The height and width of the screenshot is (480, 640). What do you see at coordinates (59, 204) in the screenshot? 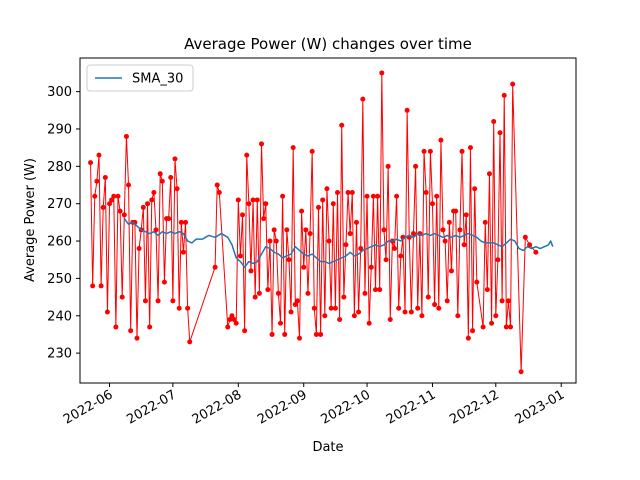
I see `y-tick-label: 270` at bounding box center [59, 204].